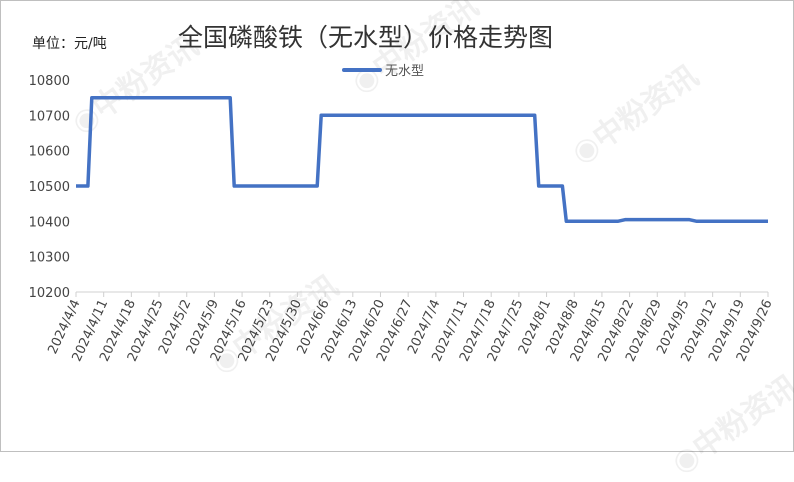  I want to click on legend-label: 无水型, so click(405, 71).